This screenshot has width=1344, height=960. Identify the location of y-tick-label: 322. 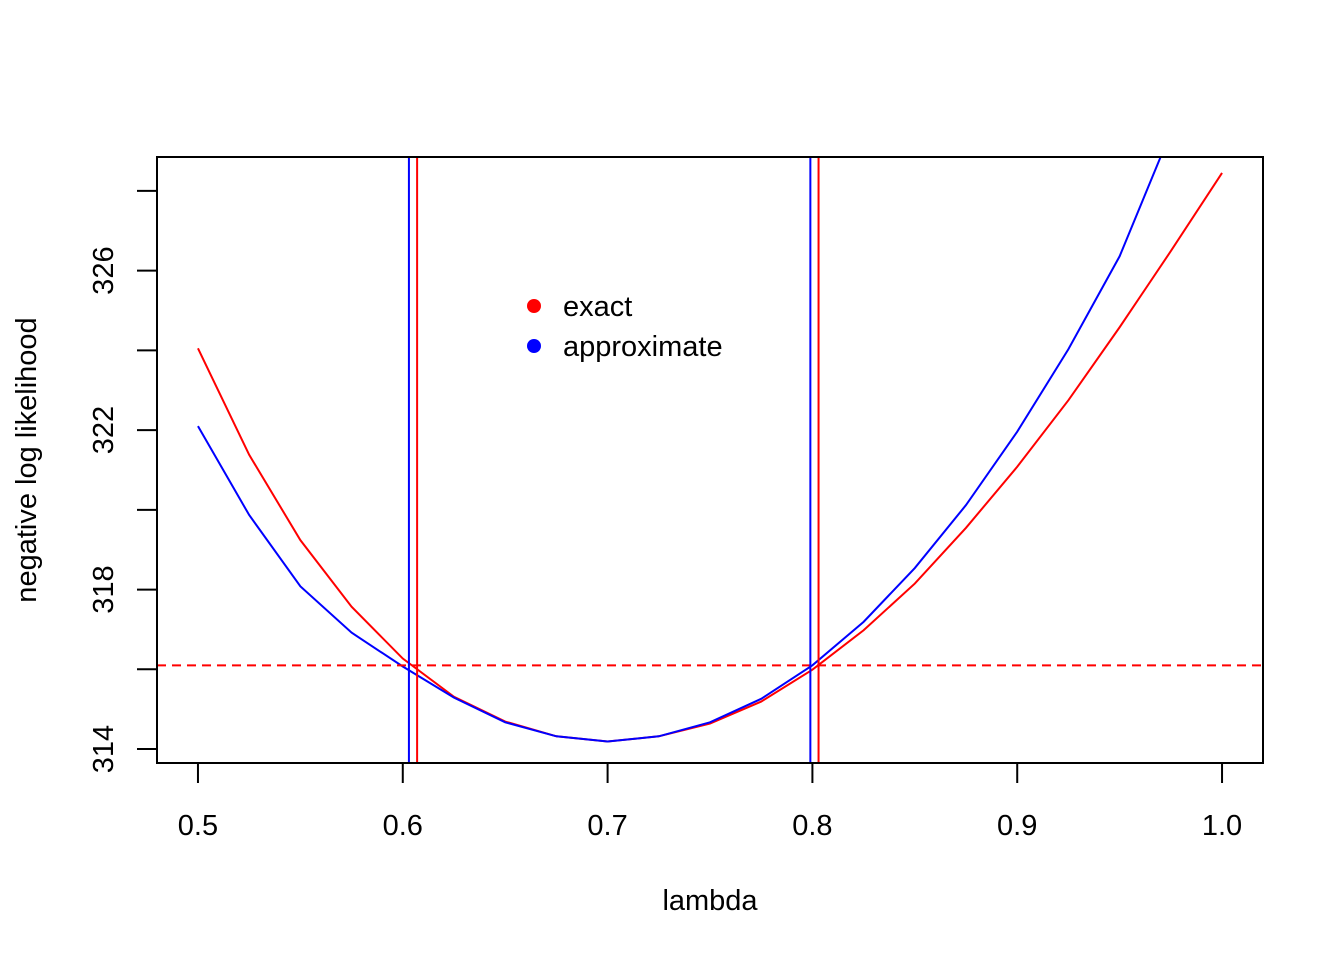
(104, 430).